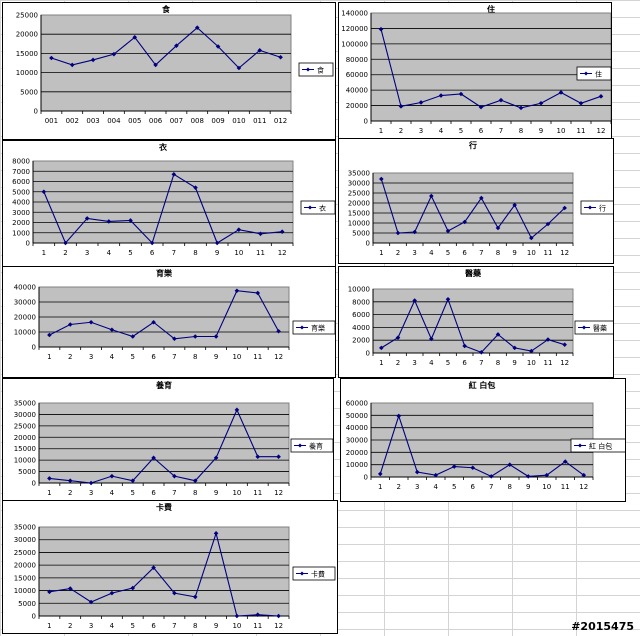 The image size is (640, 636). What do you see at coordinates (169, 322) in the screenshot?
I see `chart-panel-5: 育樂 0 10000 20000 30000 40000 1 2 3 4 5 6 7 8 9 10 11 12 育樂` at bounding box center [169, 322].